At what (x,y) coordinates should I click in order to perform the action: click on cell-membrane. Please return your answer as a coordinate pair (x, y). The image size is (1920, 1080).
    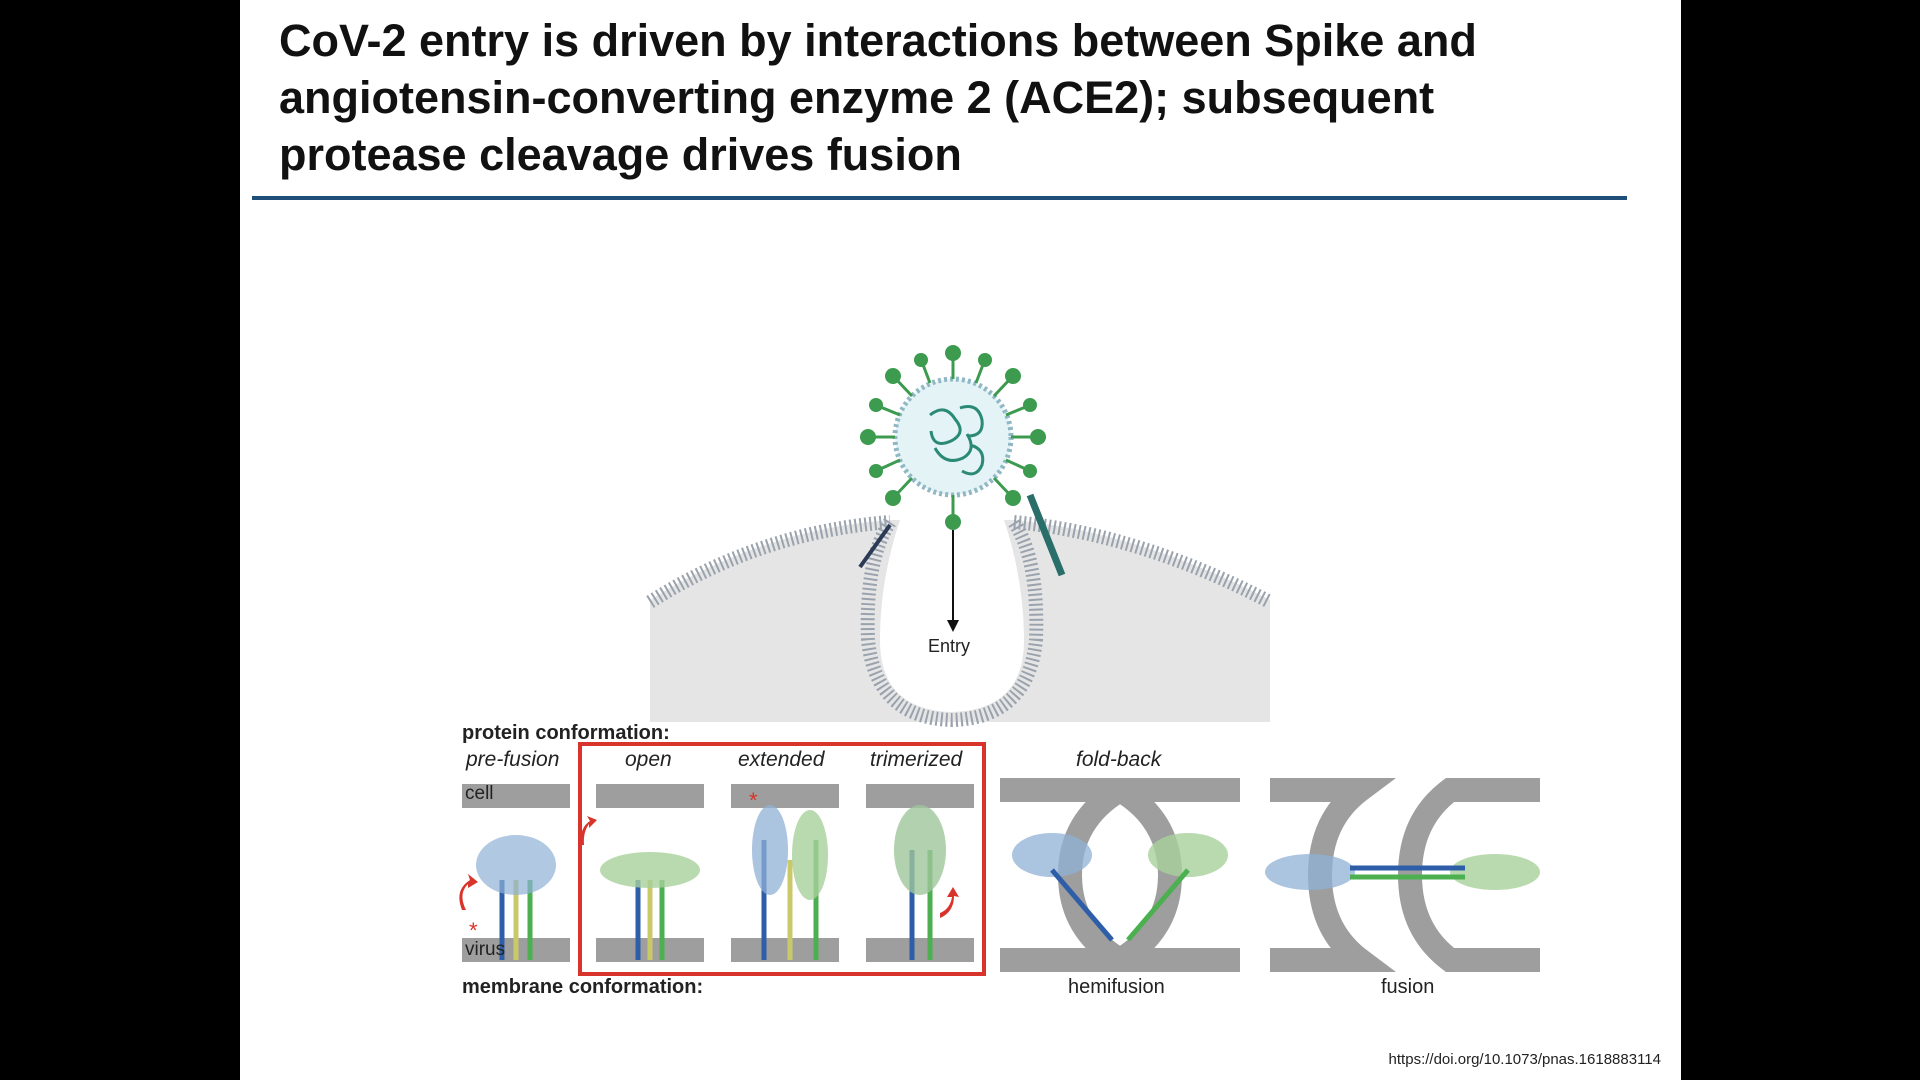
    Looking at the image, I should click on (960, 621).